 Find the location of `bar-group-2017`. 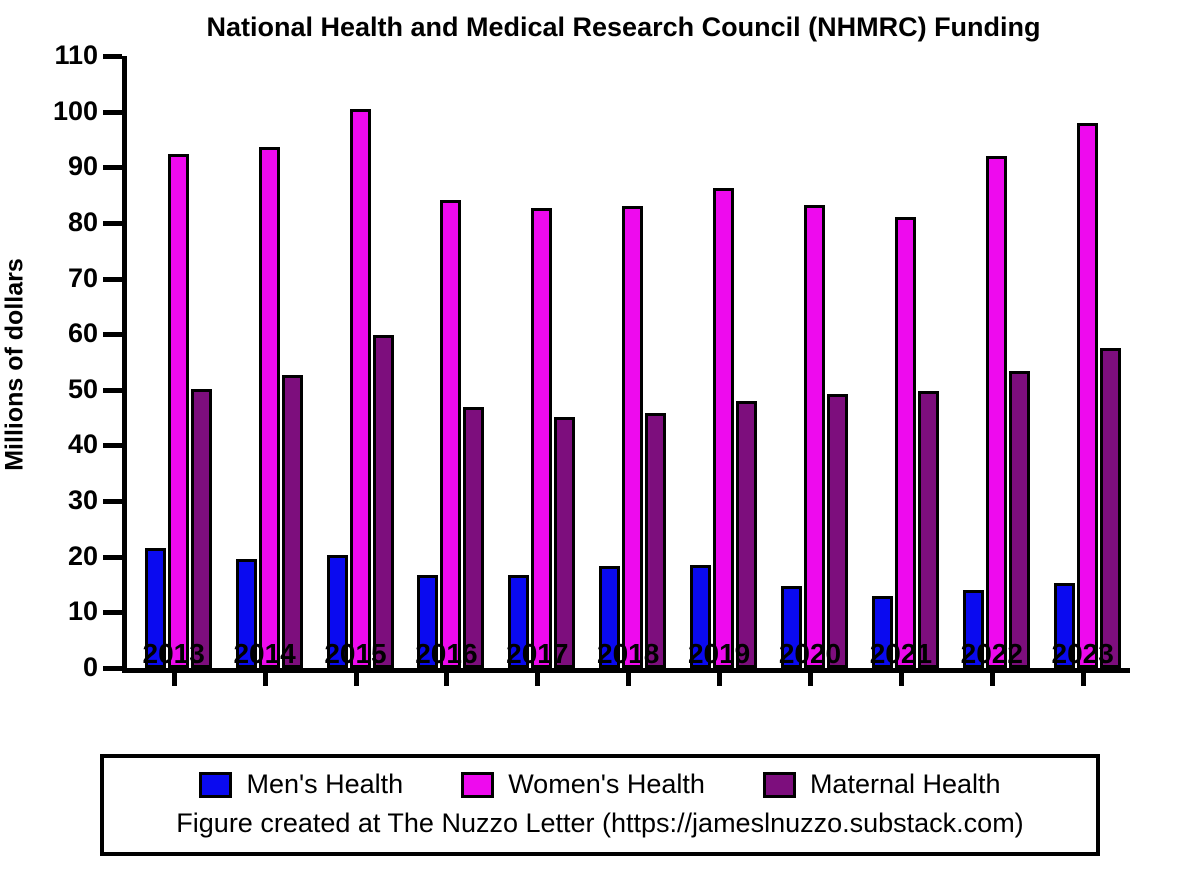

bar-group-2017 is located at coordinates (542, 362).